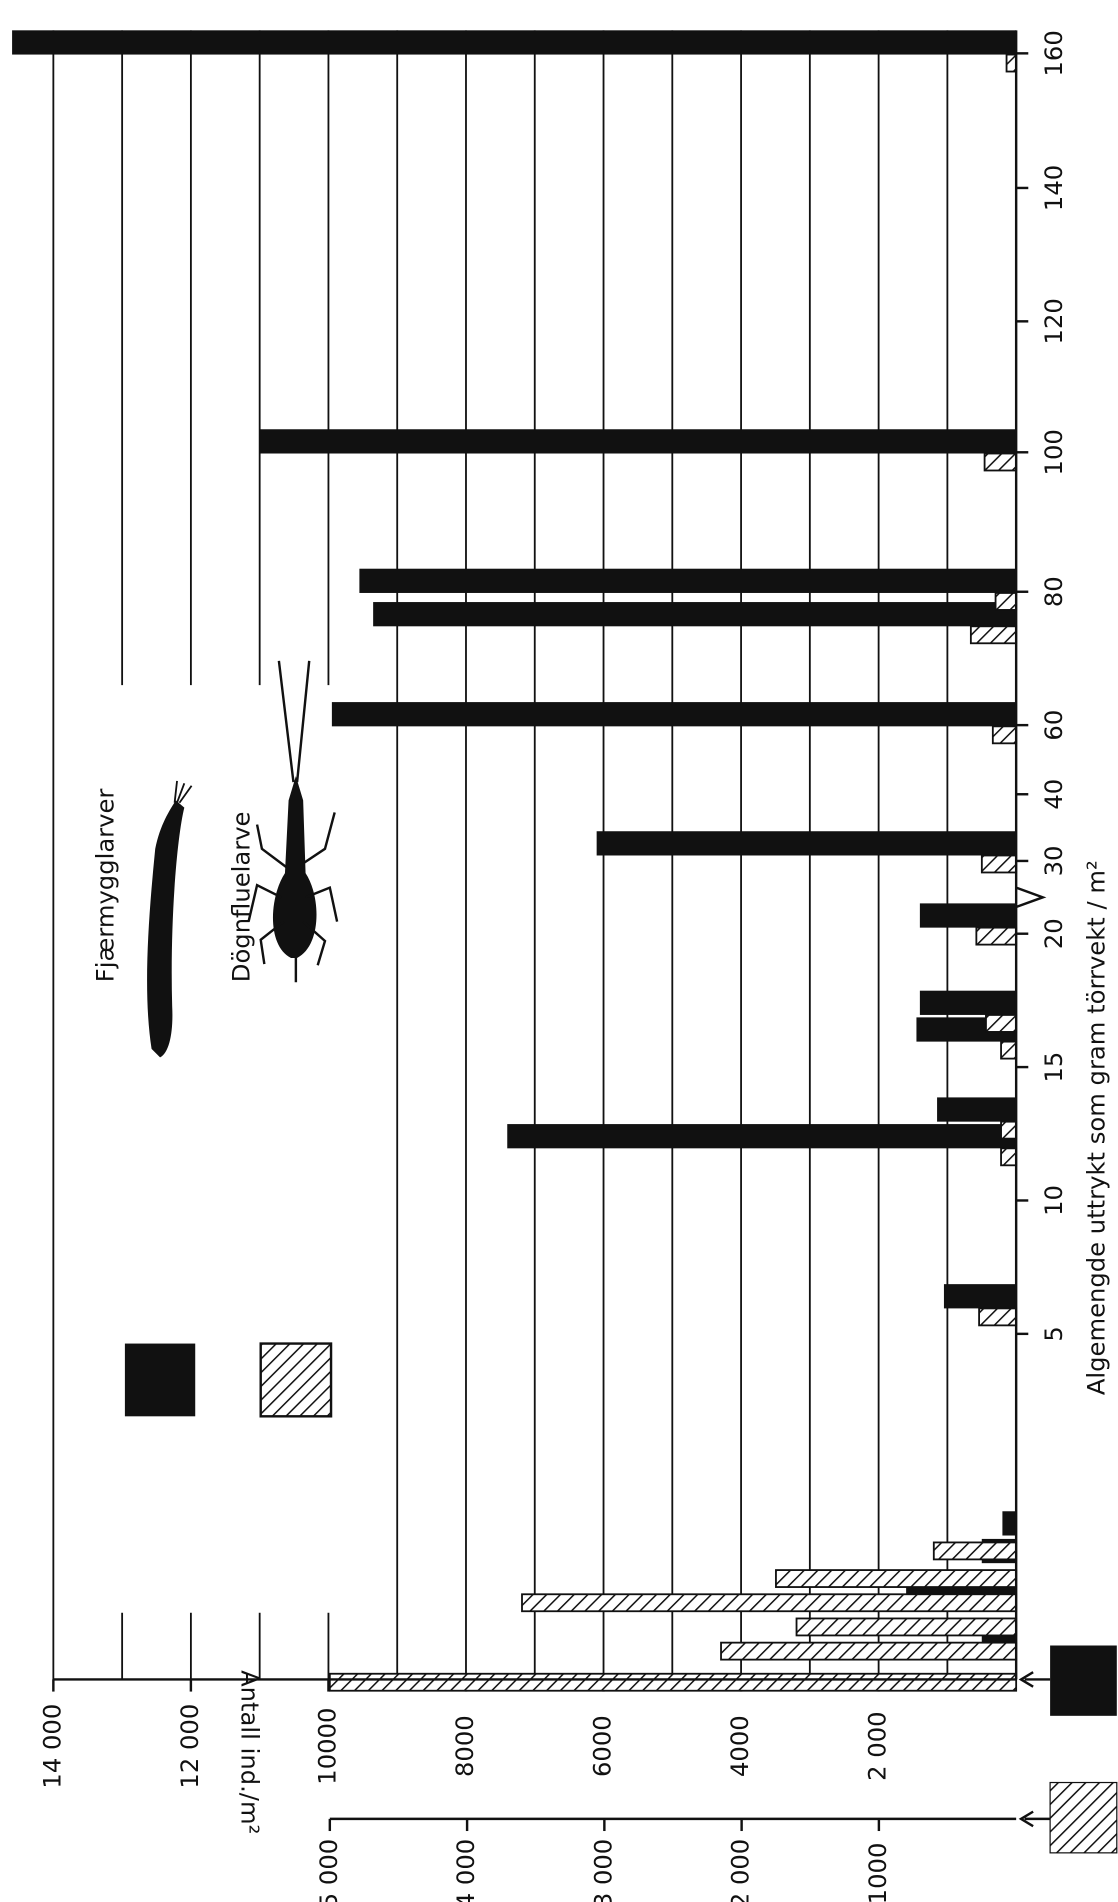 This screenshot has height=1902, width=1118. I want to click on y2-tick-label: 1000, so click(877, 1872).